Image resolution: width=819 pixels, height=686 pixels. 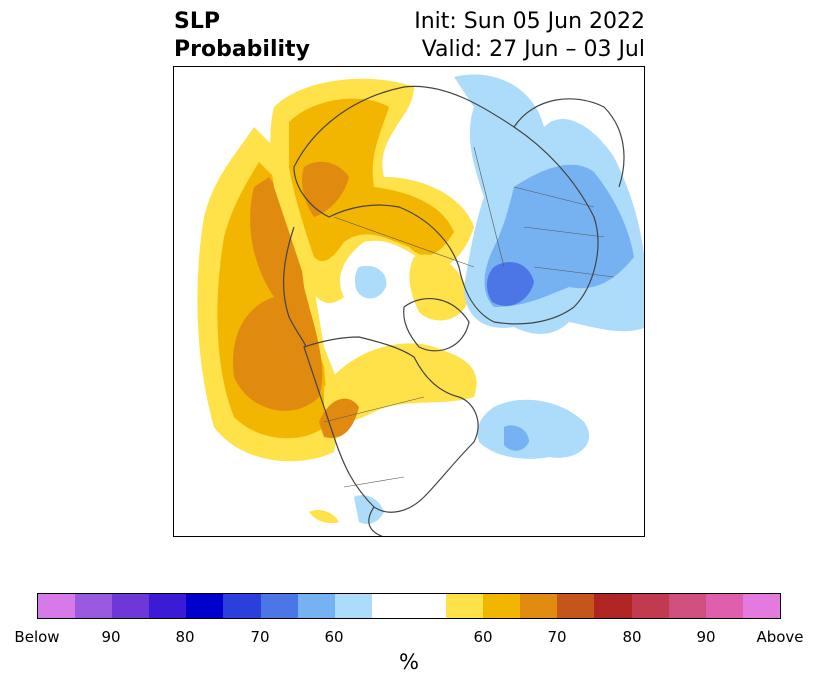 I want to click on border-russia-south, so click(x=404, y=242).